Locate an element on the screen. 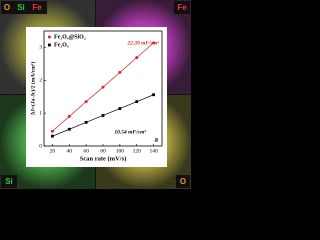  x-tick-label: 80 is located at coordinates (103, 151).